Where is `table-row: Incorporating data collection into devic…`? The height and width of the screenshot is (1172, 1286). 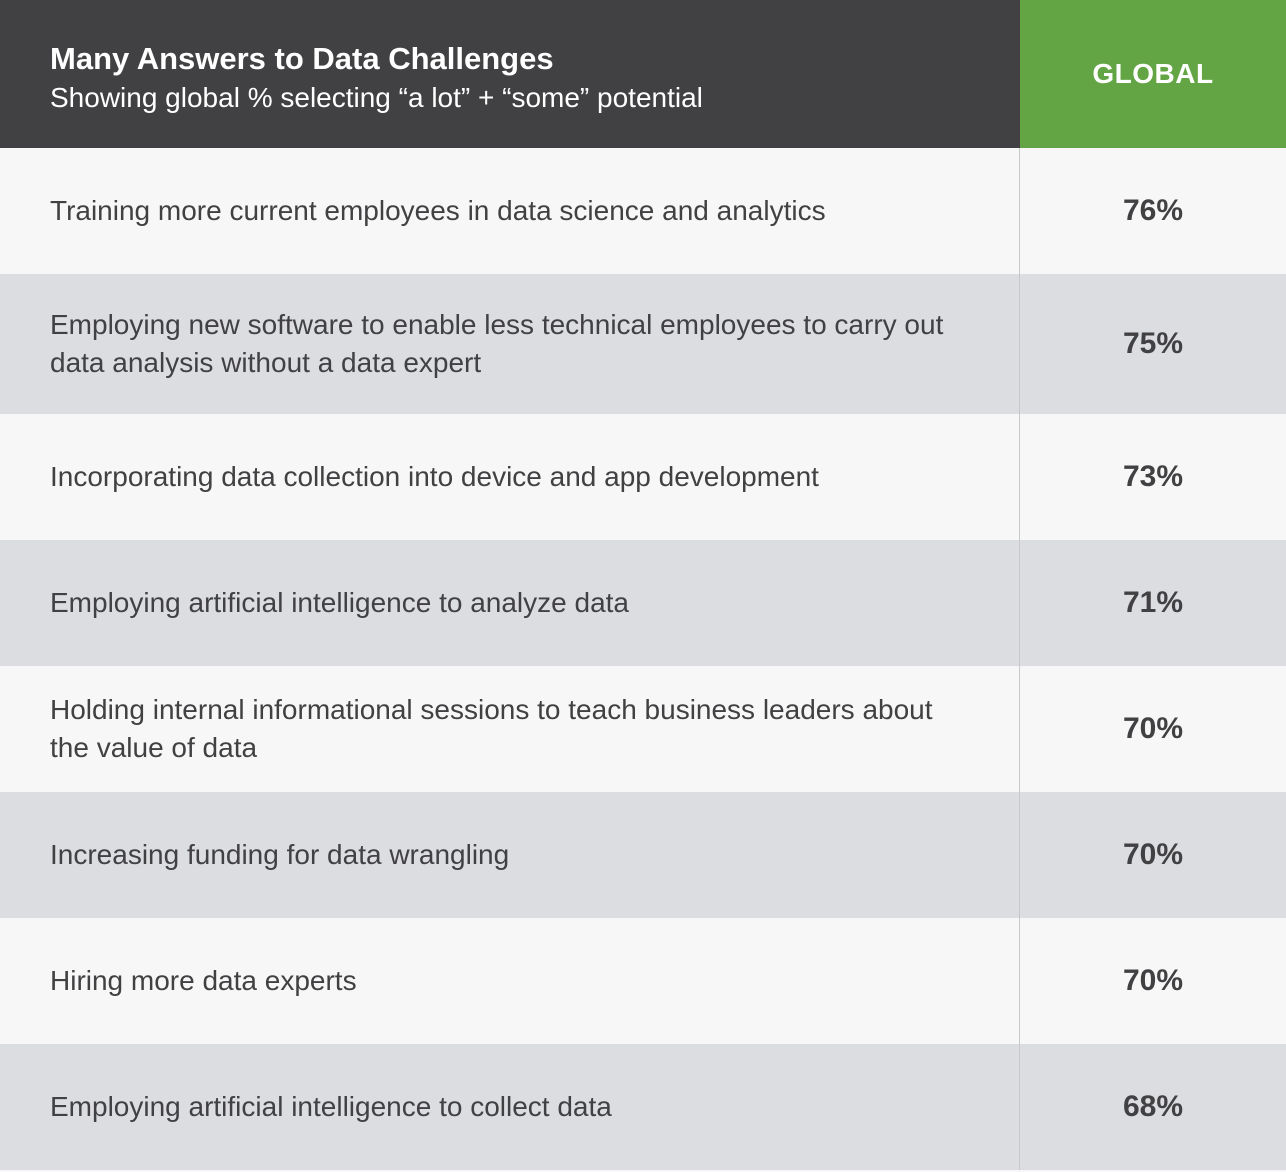
table-row: Incorporating data collection into devic… is located at coordinates (643, 477).